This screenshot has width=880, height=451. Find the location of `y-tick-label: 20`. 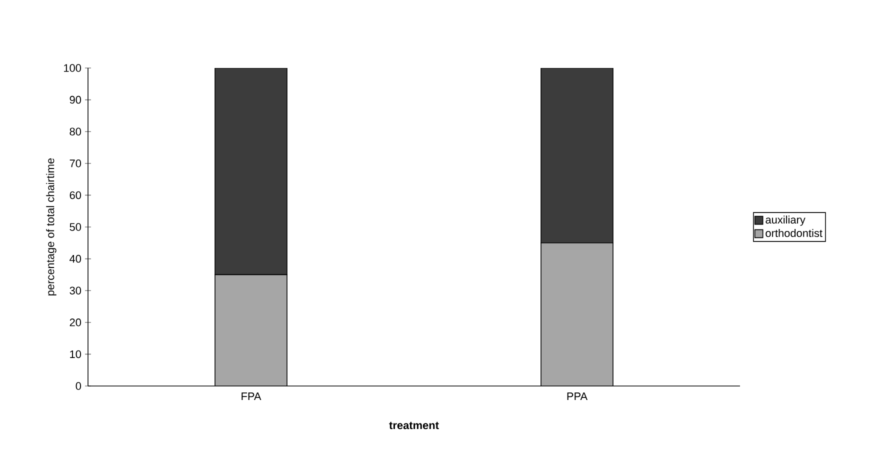

y-tick-label: 20 is located at coordinates (76, 322).